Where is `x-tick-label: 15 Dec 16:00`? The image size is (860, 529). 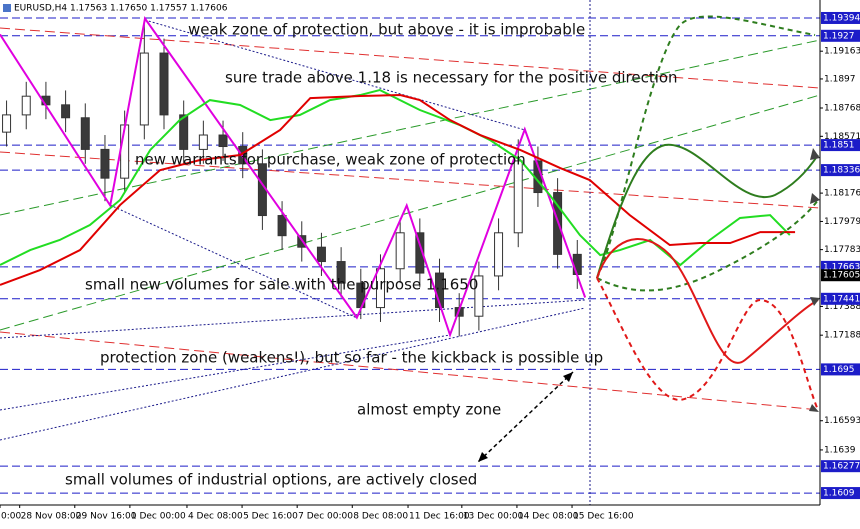 x-tick-label: 15 Dec 16:00 is located at coordinates (603, 517).